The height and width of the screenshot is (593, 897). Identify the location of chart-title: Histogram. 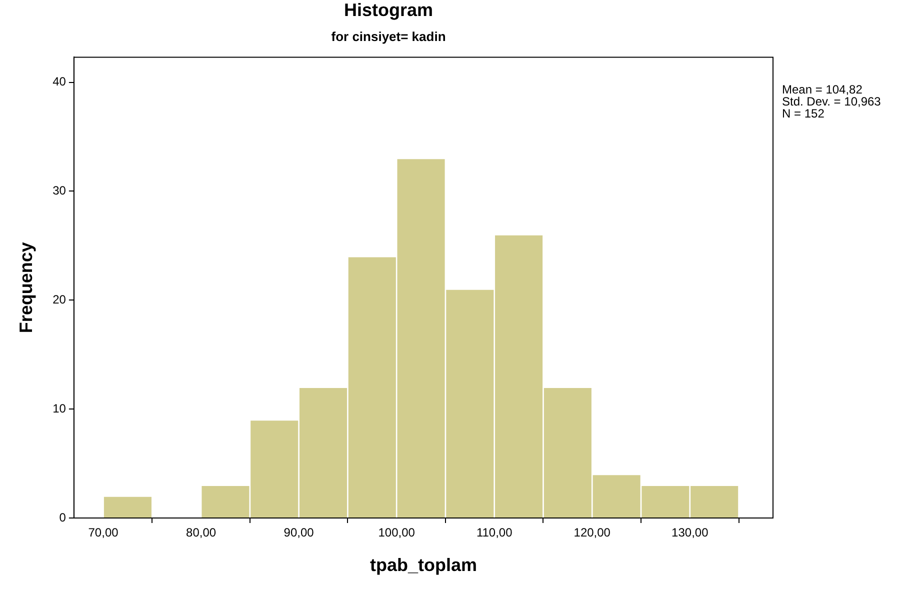
(389, 10).